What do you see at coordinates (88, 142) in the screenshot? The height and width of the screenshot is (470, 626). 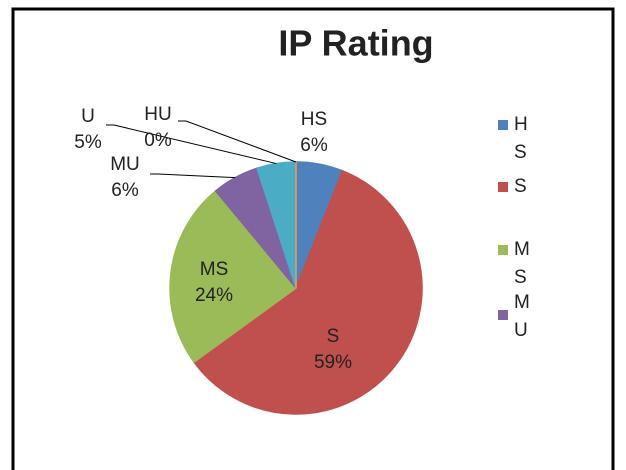 I see `data-label-value: 5%` at bounding box center [88, 142].